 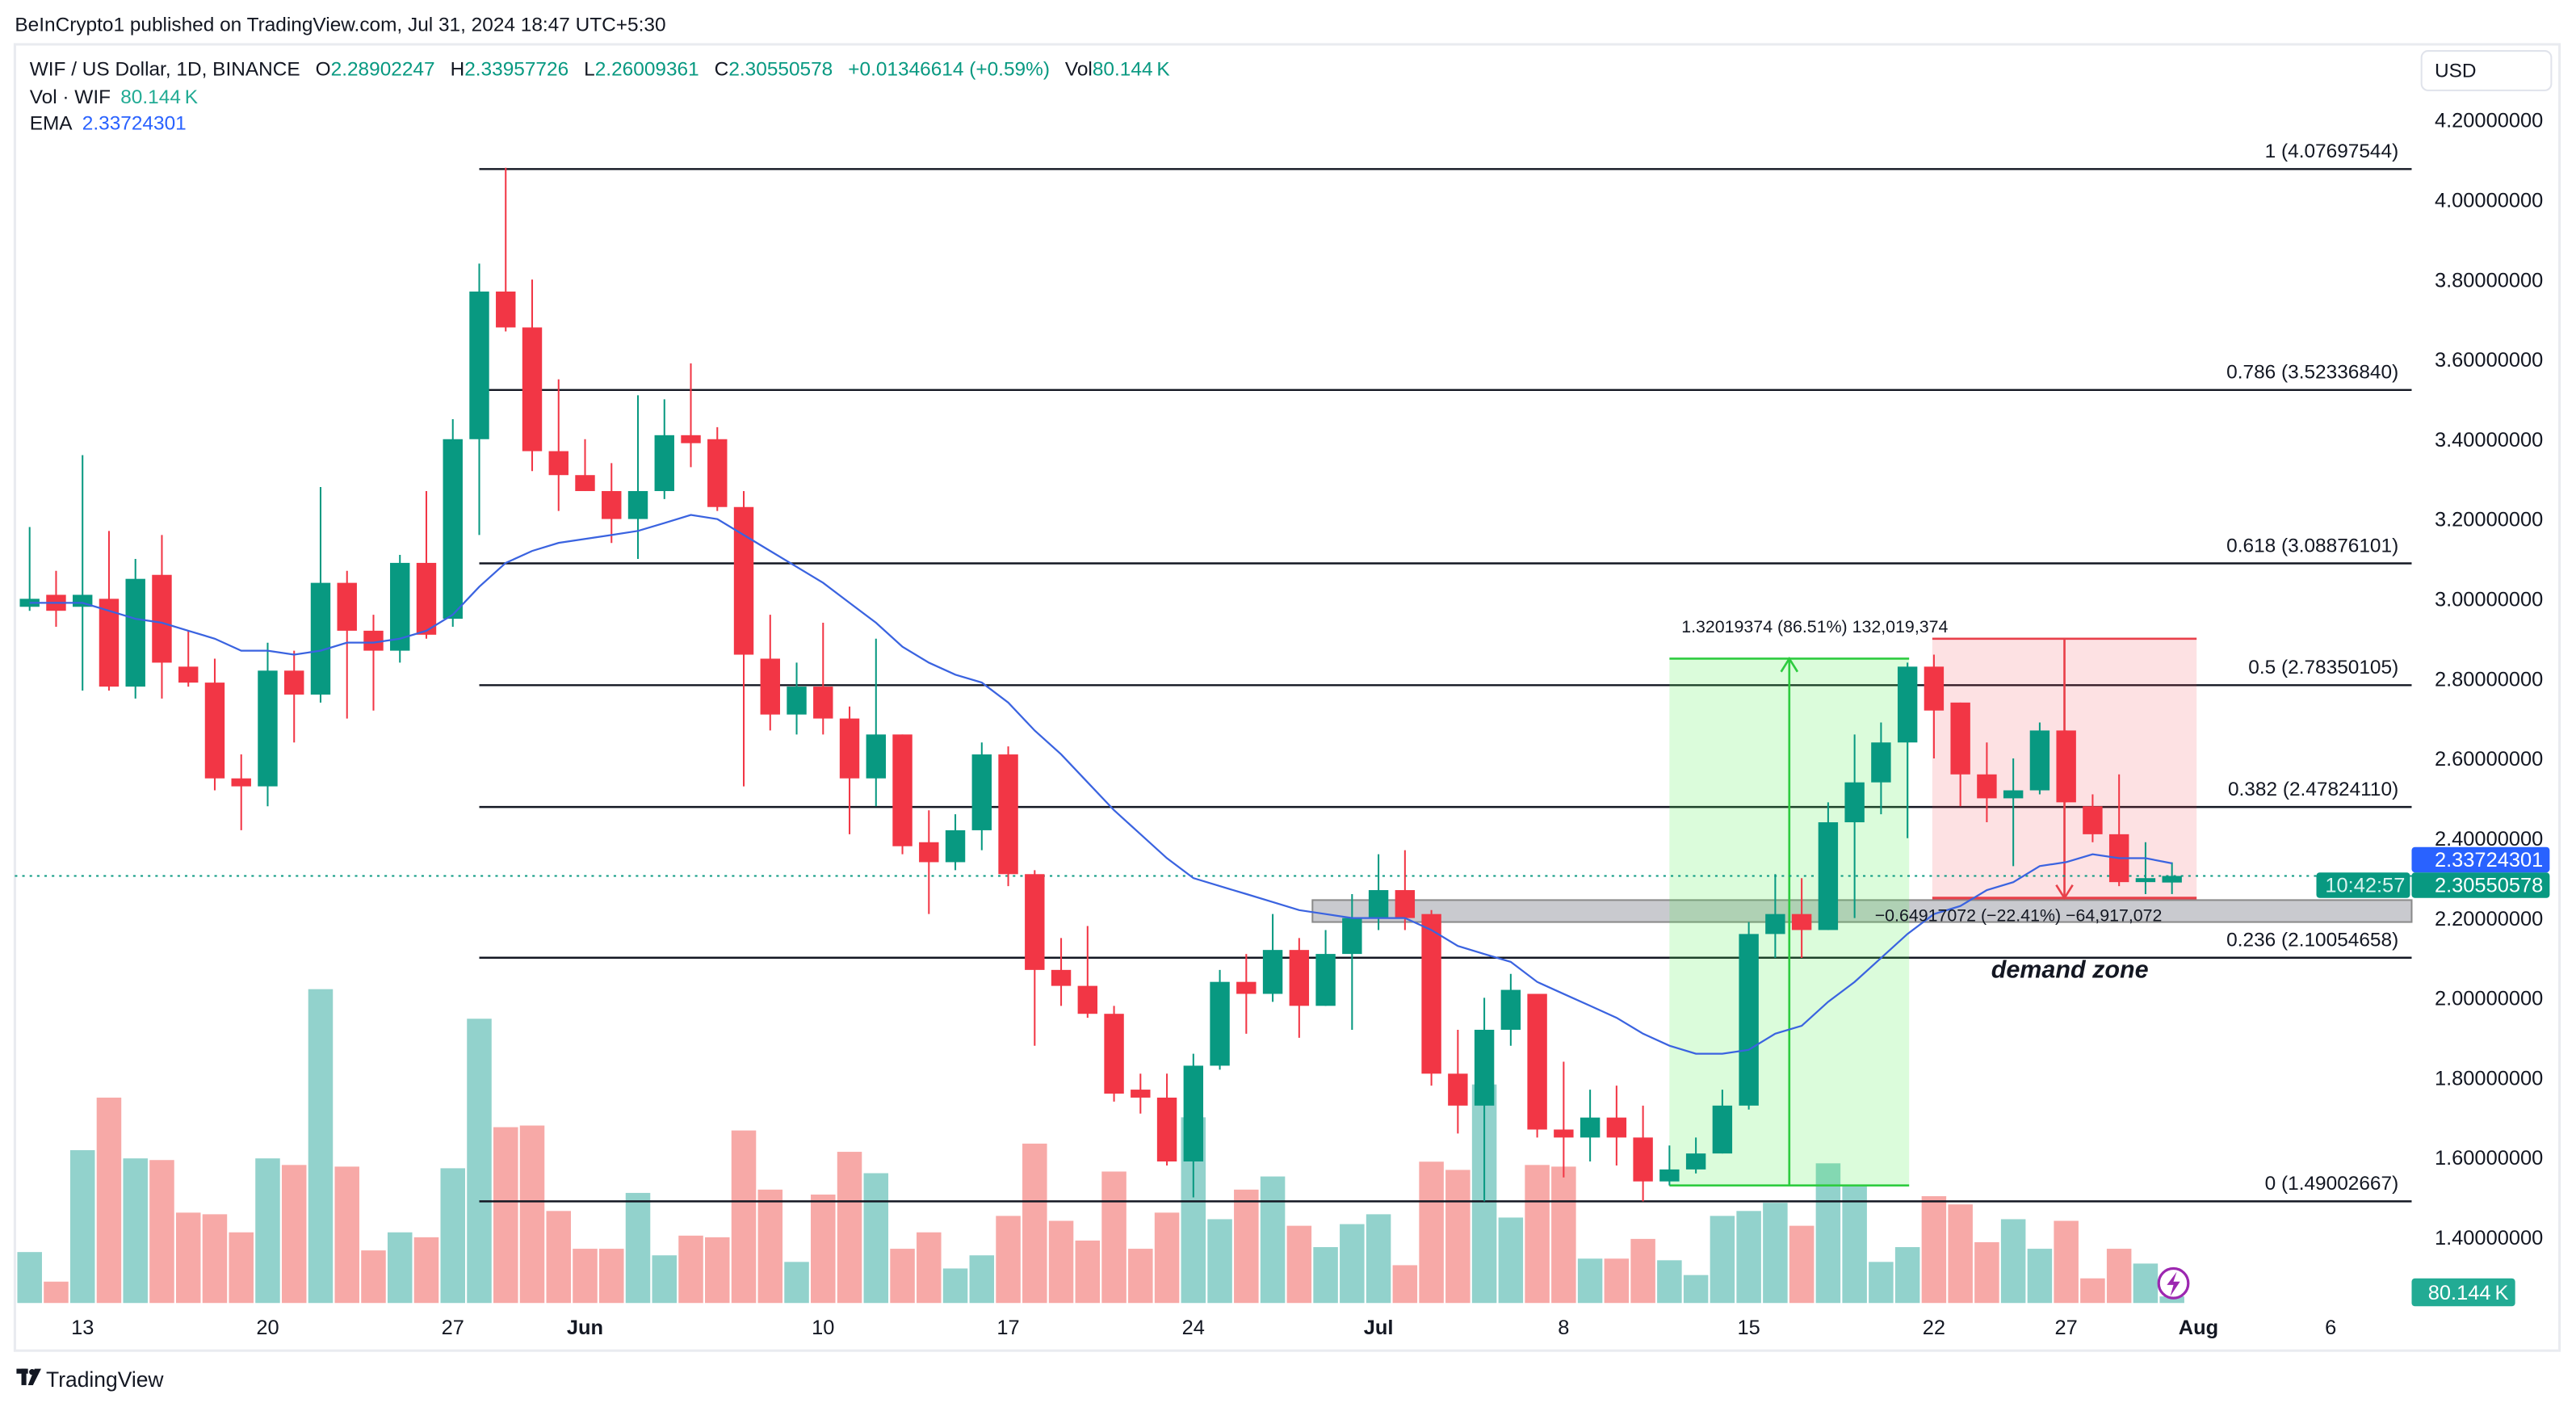 I want to click on lightning-icon, so click(x=2173, y=1283).